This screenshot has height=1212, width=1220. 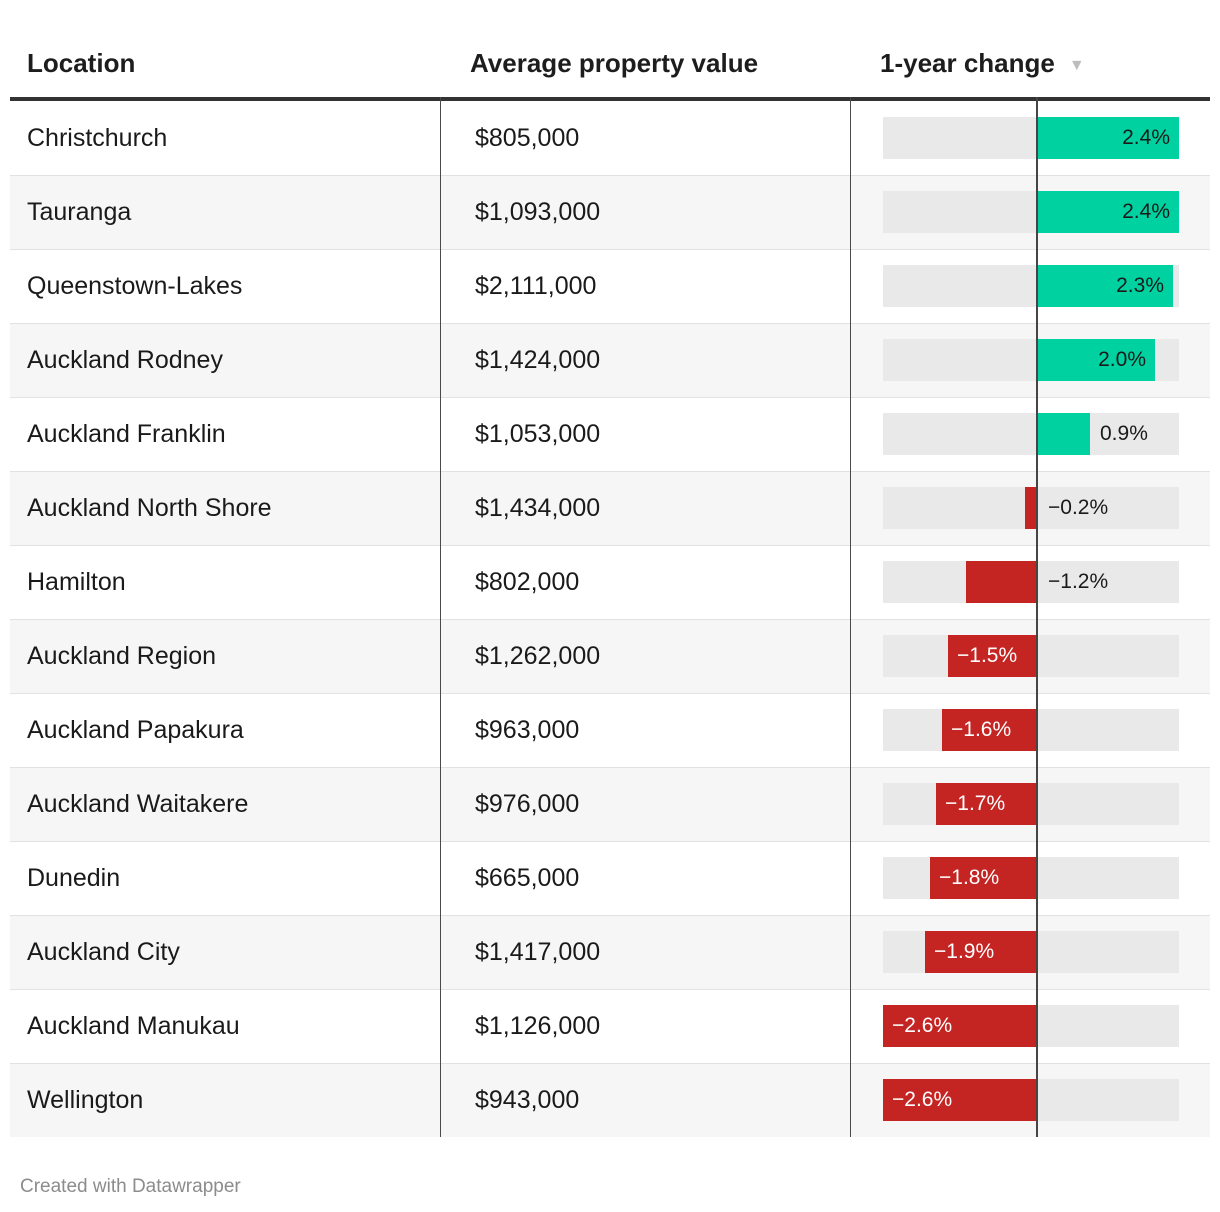 What do you see at coordinates (975, 803) in the screenshot?
I see `change-bar-label: −1.7%` at bounding box center [975, 803].